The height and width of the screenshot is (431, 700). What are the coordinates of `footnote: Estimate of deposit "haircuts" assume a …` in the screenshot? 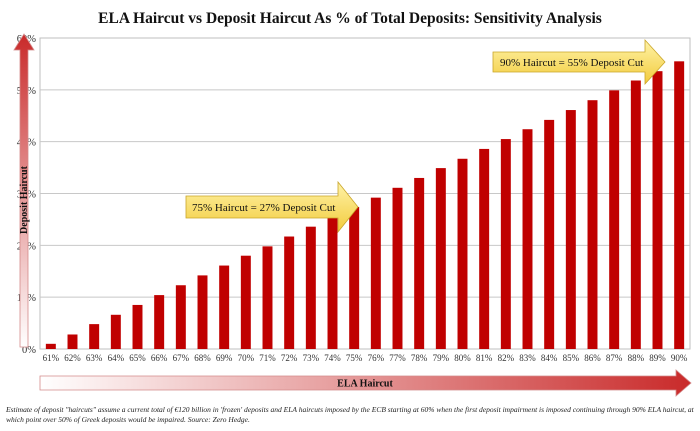 It's located at (350, 414).